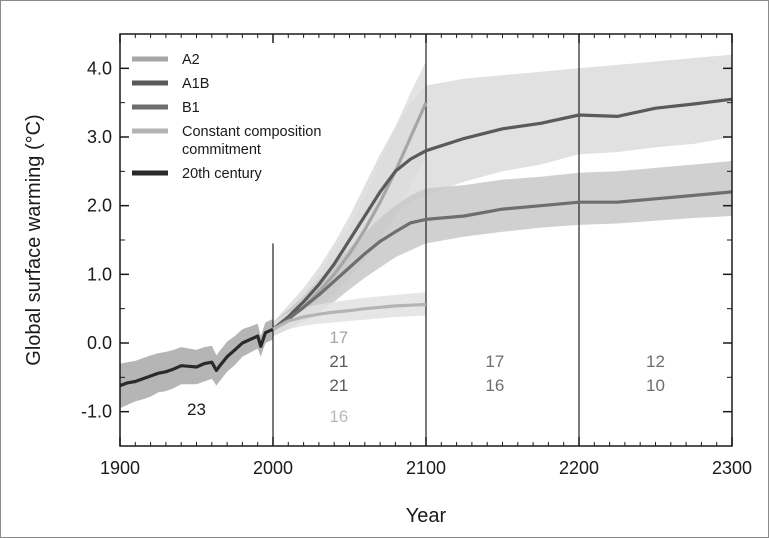 This screenshot has height=538, width=769. Describe the element at coordinates (426, 468) in the screenshot. I see `x-tick-label: 2100` at that location.